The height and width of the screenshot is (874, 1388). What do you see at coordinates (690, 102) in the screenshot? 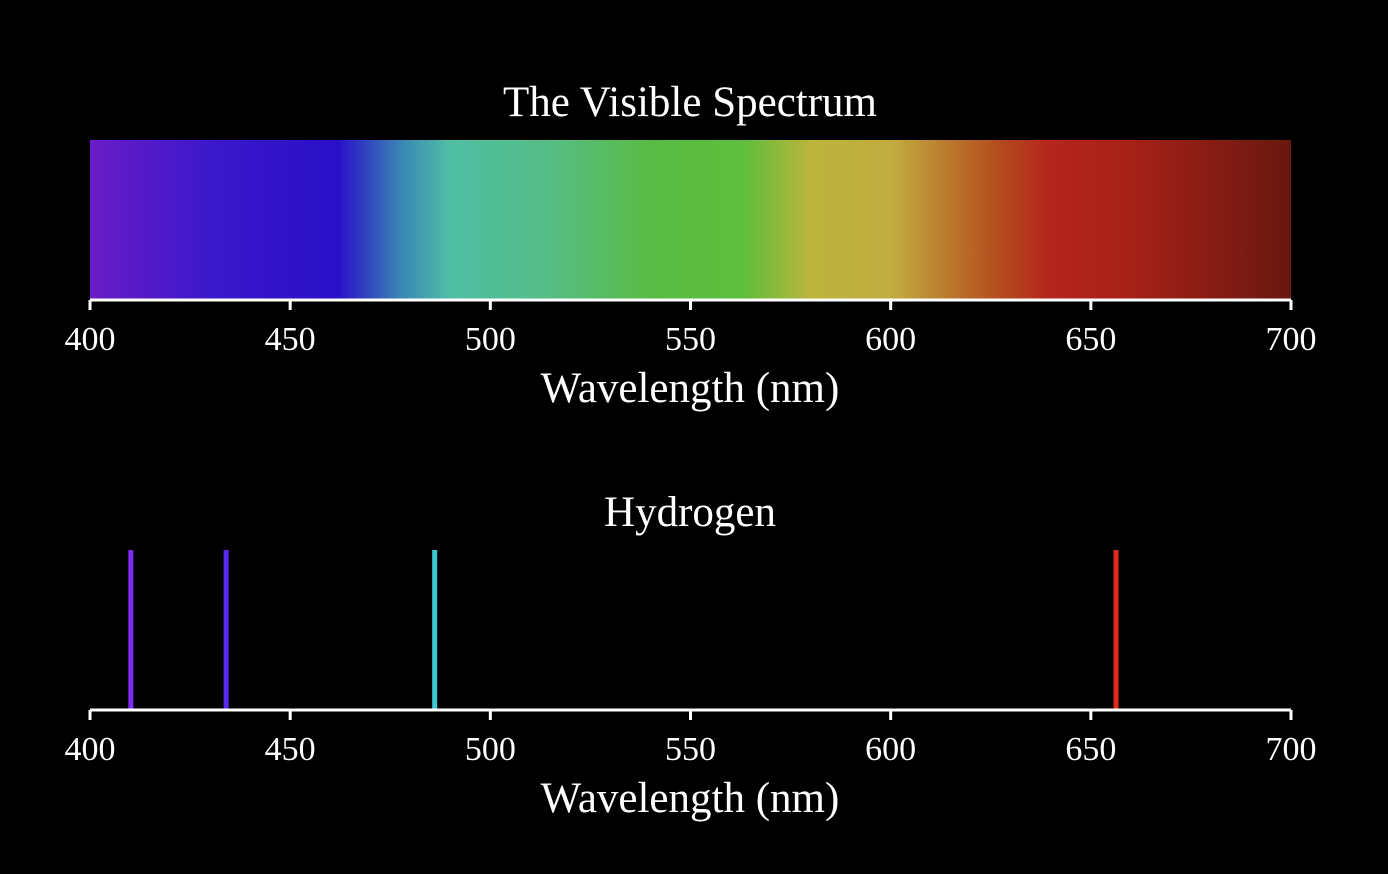
I see `visible-spectrum-title: The Visible Spectrum` at bounding box center [690, 102].